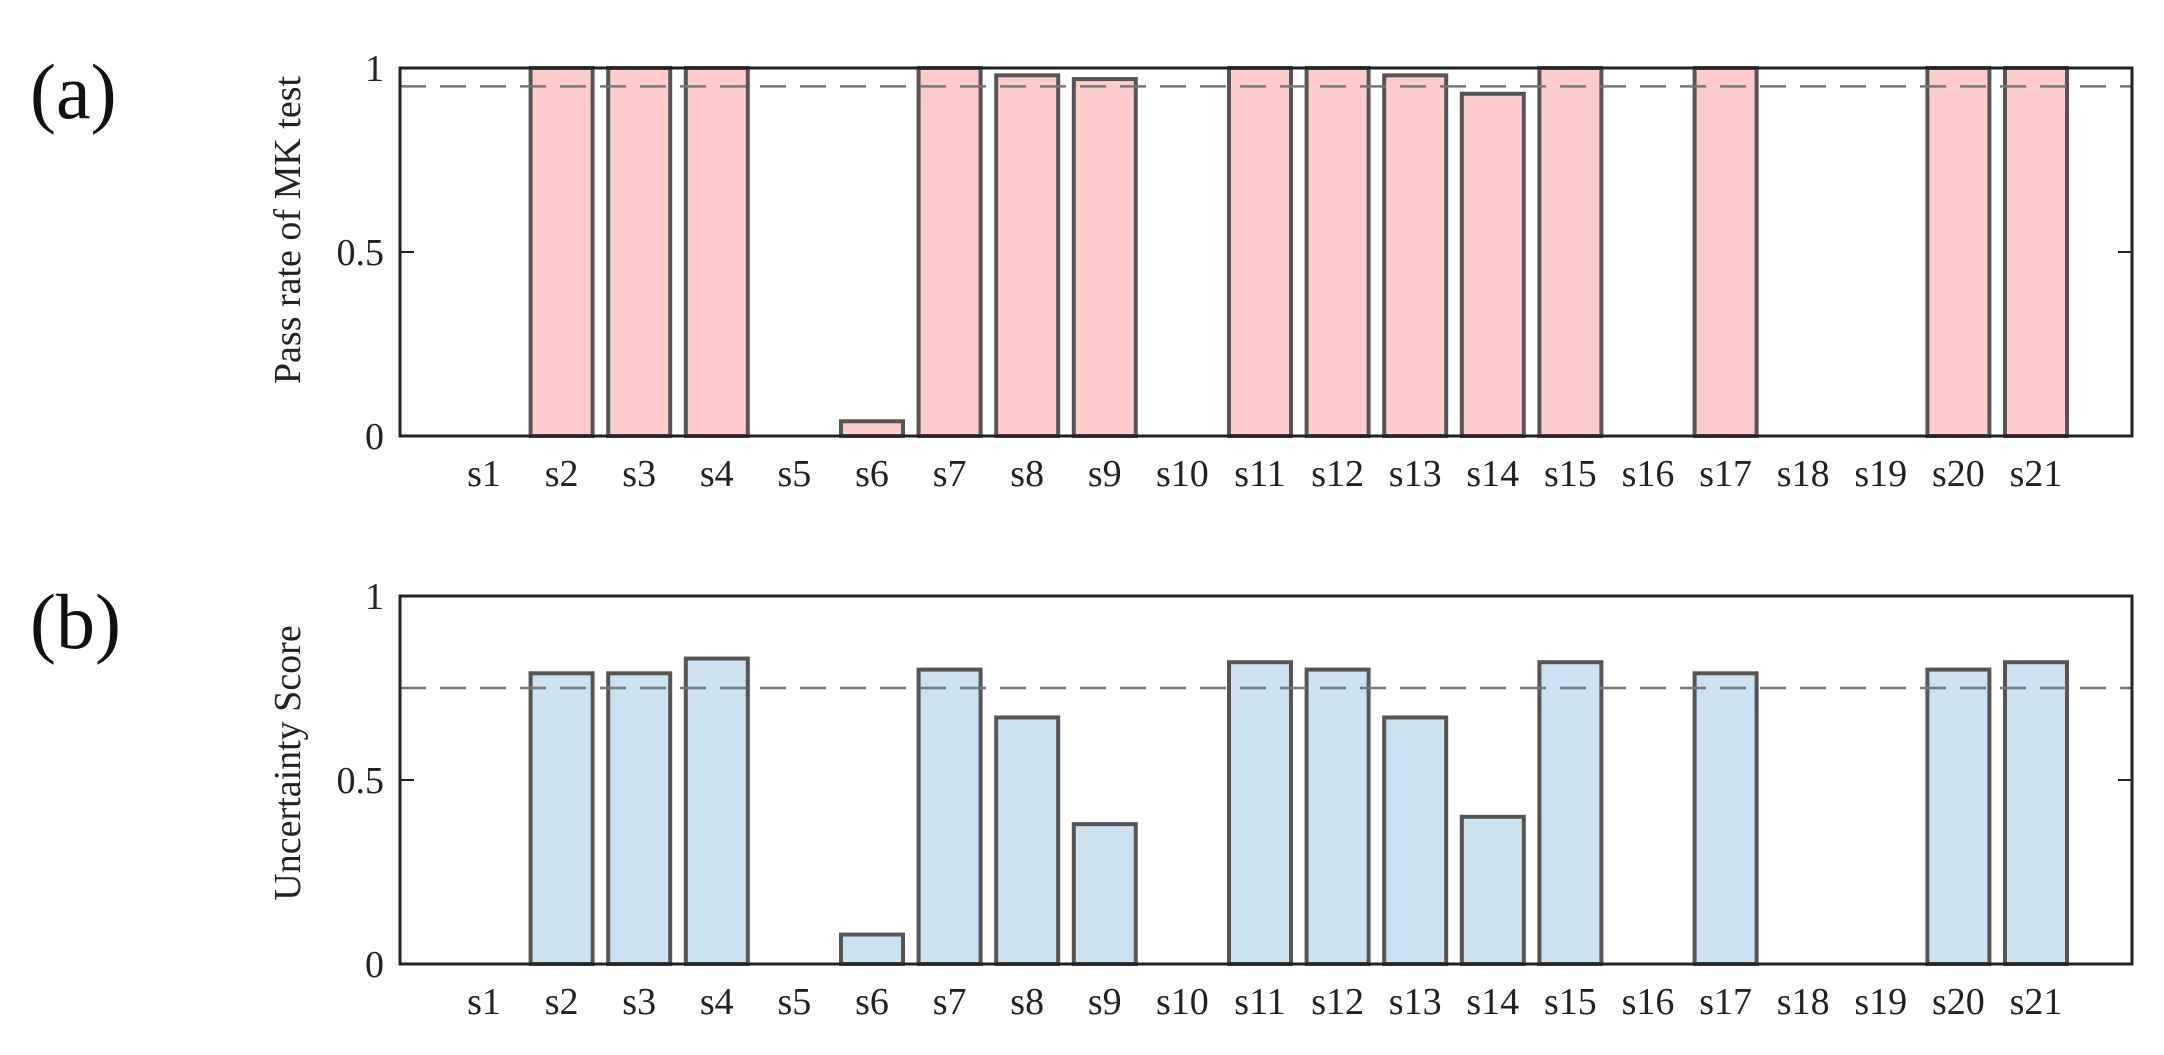 The image size is (2164, 1055). I want to click on y-axis-label: Uncertainty Score, so click(288, 762).